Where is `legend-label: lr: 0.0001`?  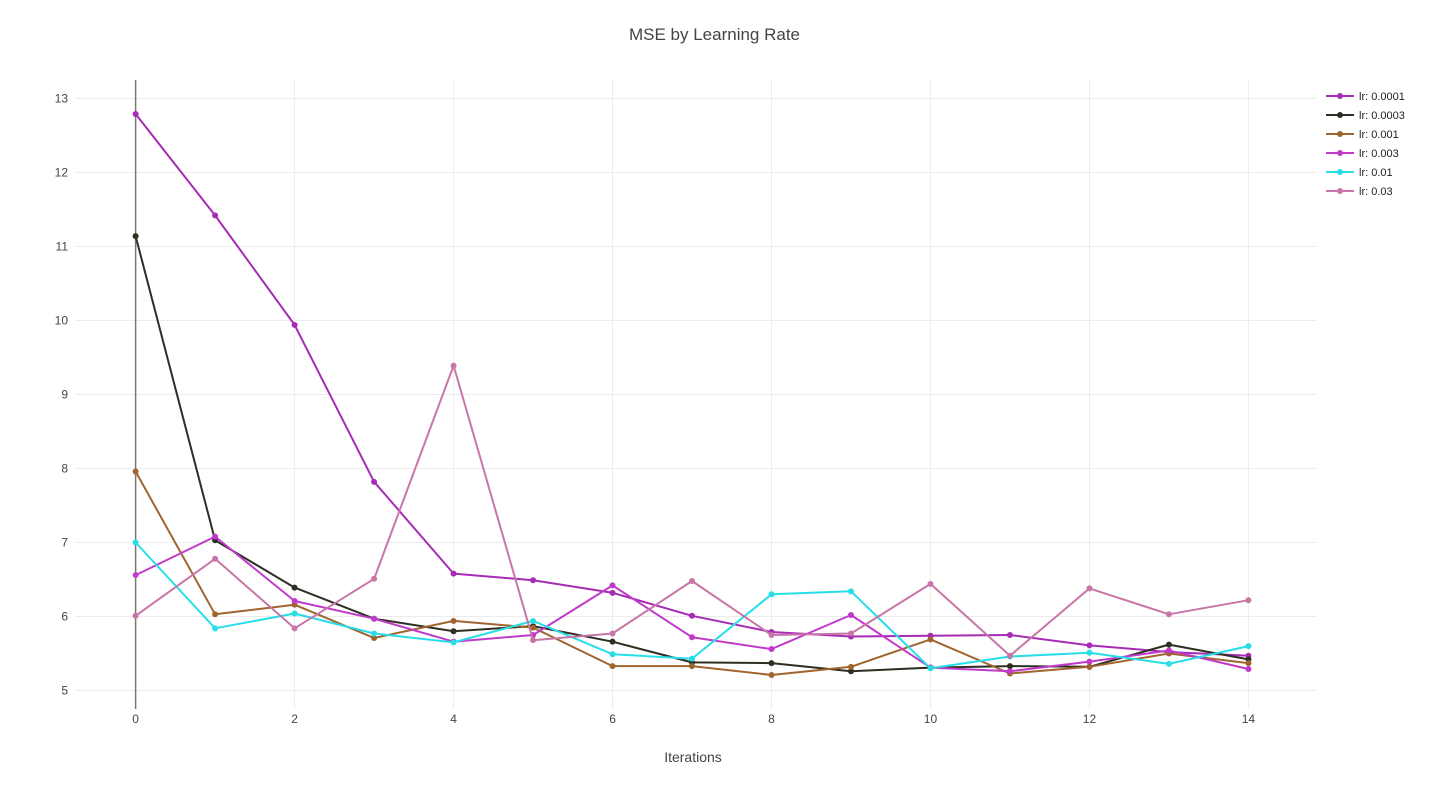 legend-label: lr: 0.0001 is located at coordinates (1382, 97).